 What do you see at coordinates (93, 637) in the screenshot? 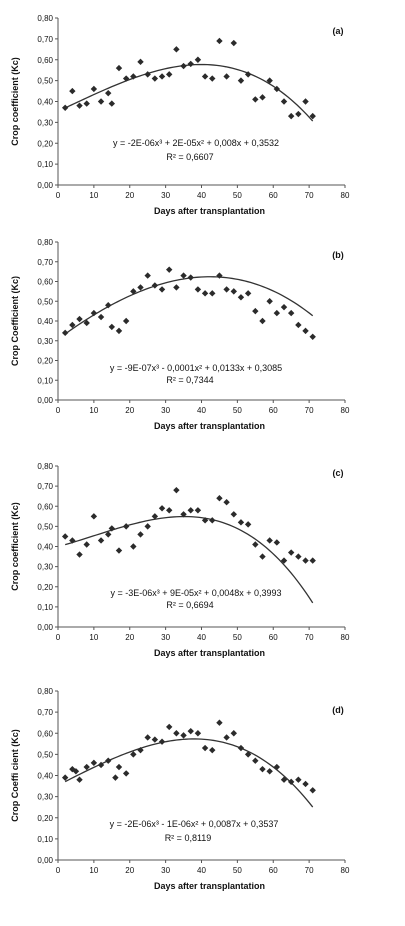
I see `chart-c-x-tick-label: 10` at bounding box center [93, 637].